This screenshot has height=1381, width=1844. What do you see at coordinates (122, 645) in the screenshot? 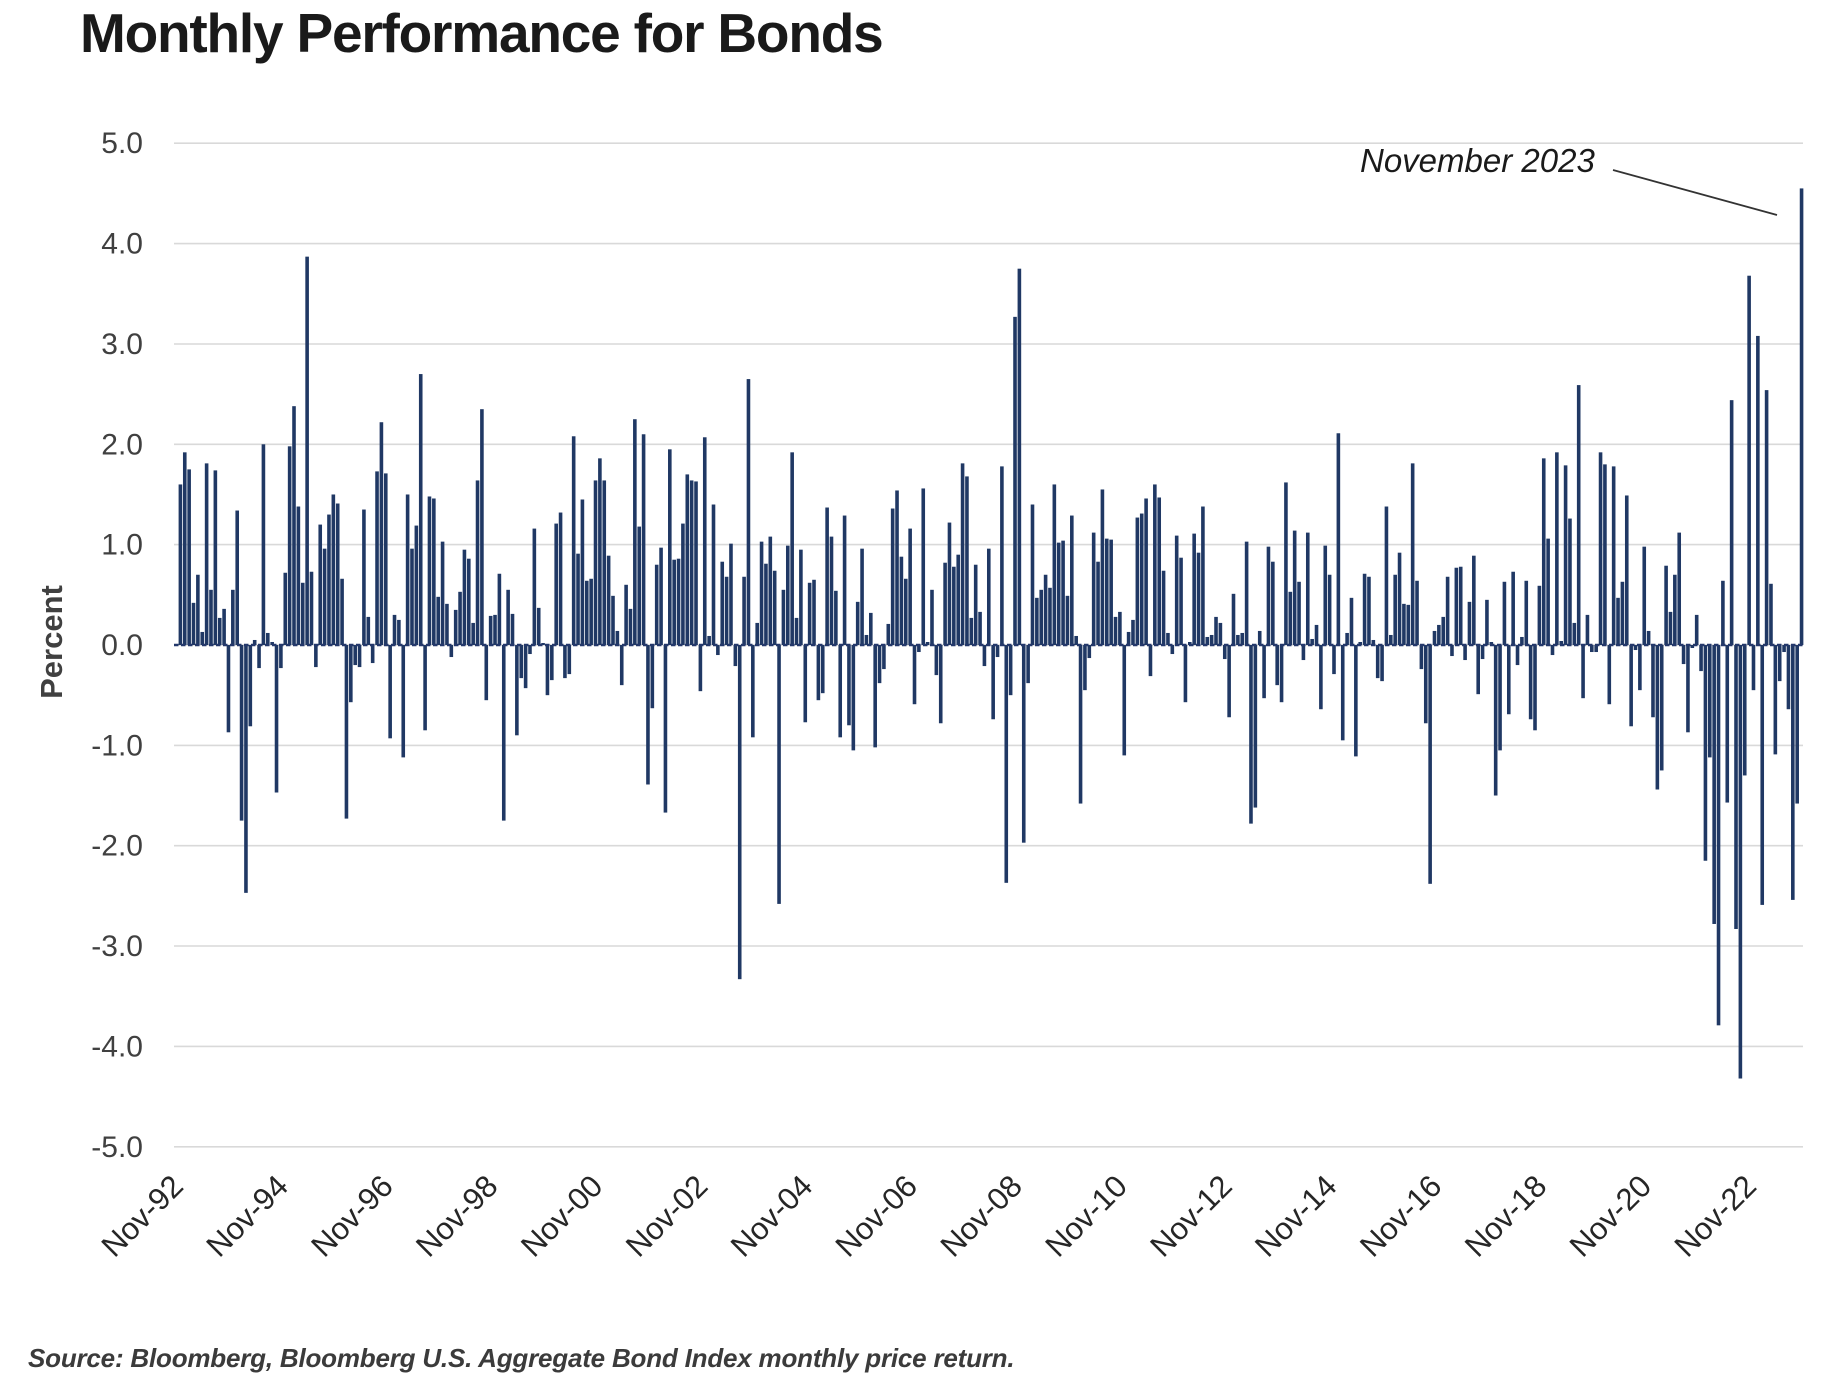
I see `svg-text: 0.0` at bounding box center [122, 645].